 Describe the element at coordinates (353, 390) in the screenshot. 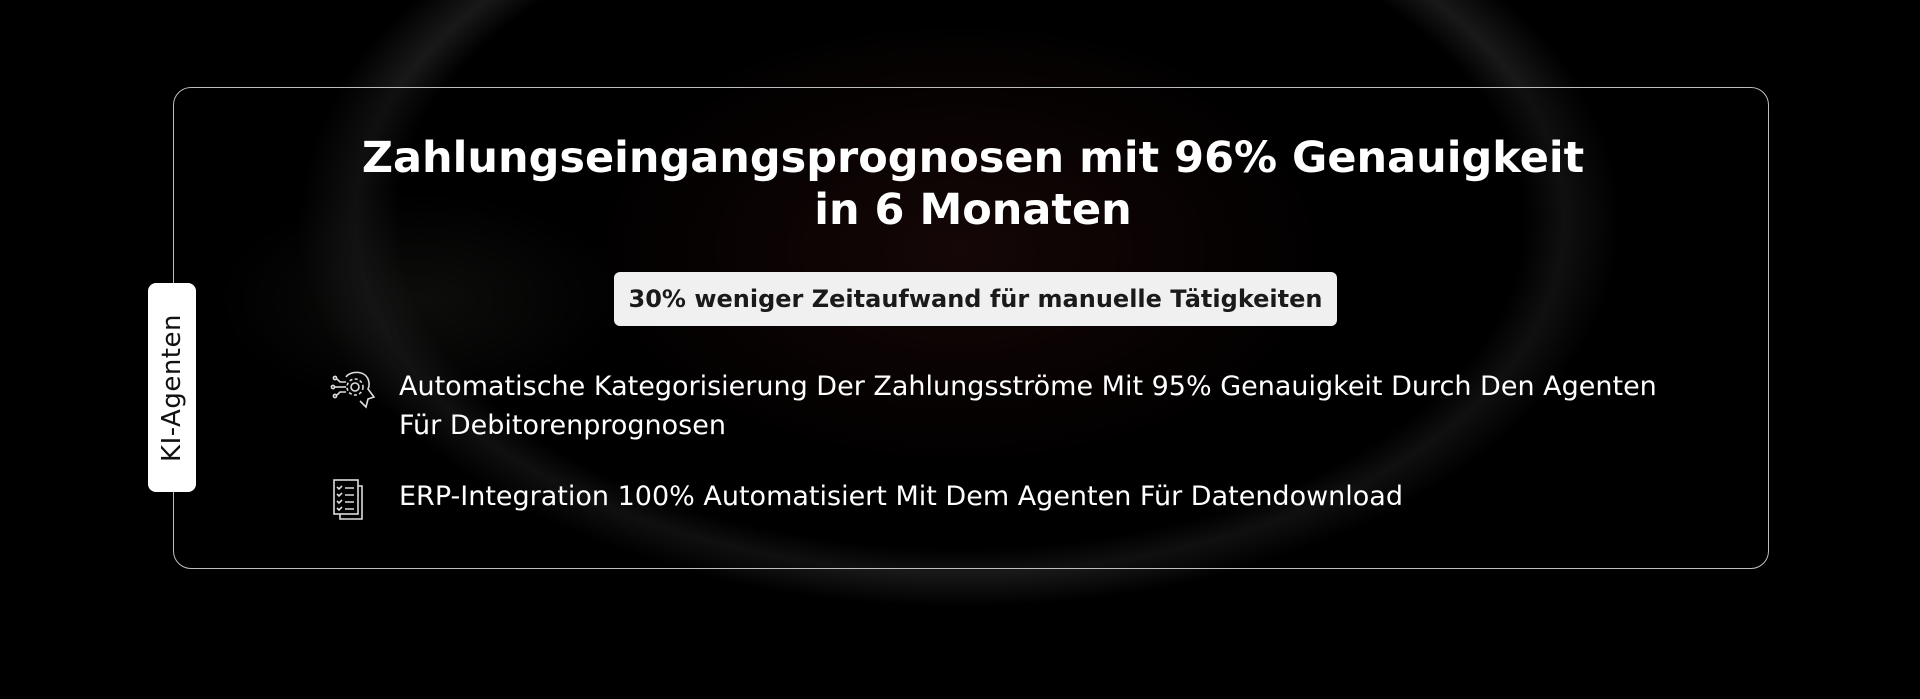

I see `ai-head-gear-icon` at that location.